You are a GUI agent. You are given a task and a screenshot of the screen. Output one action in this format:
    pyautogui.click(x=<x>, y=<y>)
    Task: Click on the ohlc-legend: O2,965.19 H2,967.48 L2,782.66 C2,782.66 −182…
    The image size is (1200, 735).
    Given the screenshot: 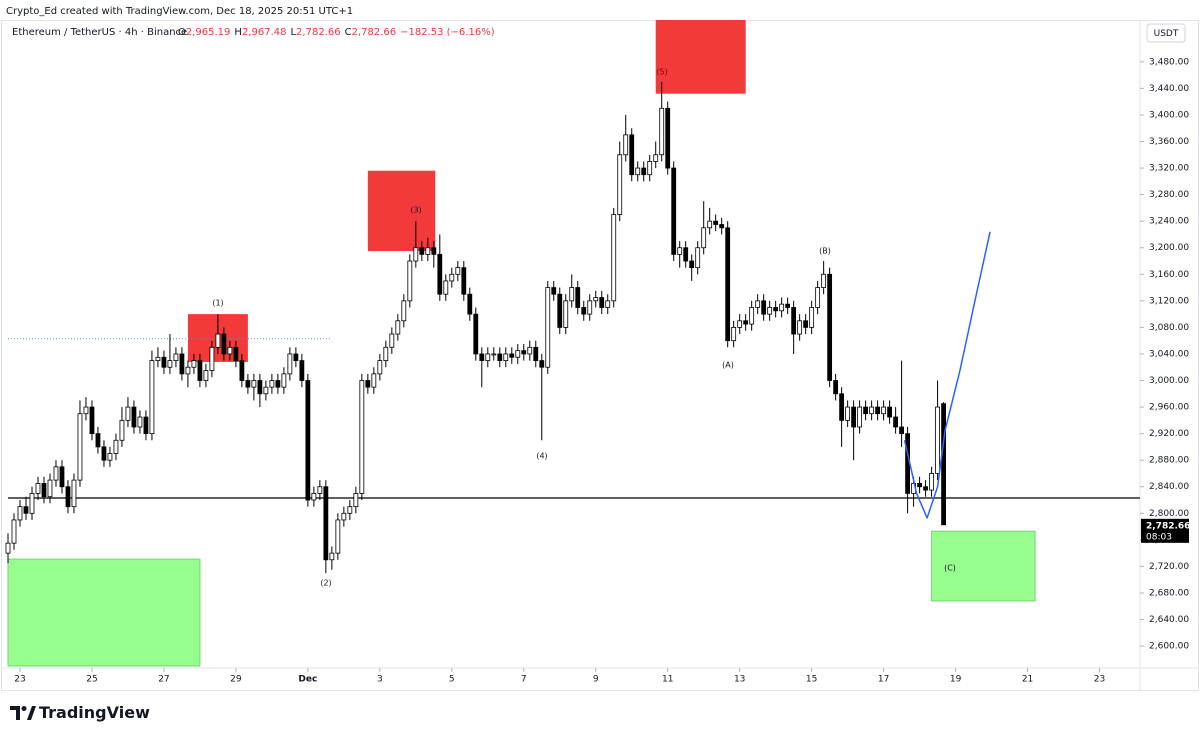 What is the action you would take?
    pyautogui.click(x=336, y=32)
    